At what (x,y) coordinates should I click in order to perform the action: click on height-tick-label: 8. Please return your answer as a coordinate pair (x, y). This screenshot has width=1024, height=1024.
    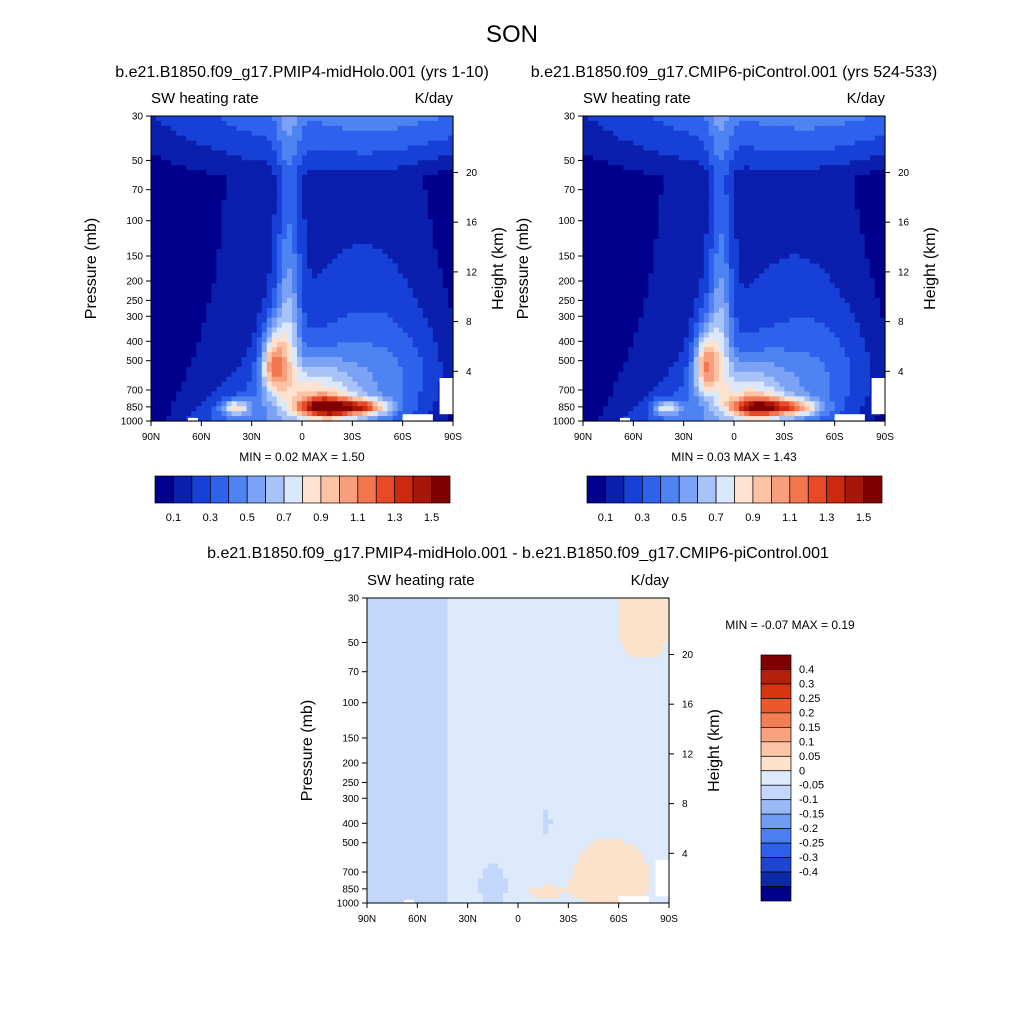
    Looking at the image, I should click on (469, 322).